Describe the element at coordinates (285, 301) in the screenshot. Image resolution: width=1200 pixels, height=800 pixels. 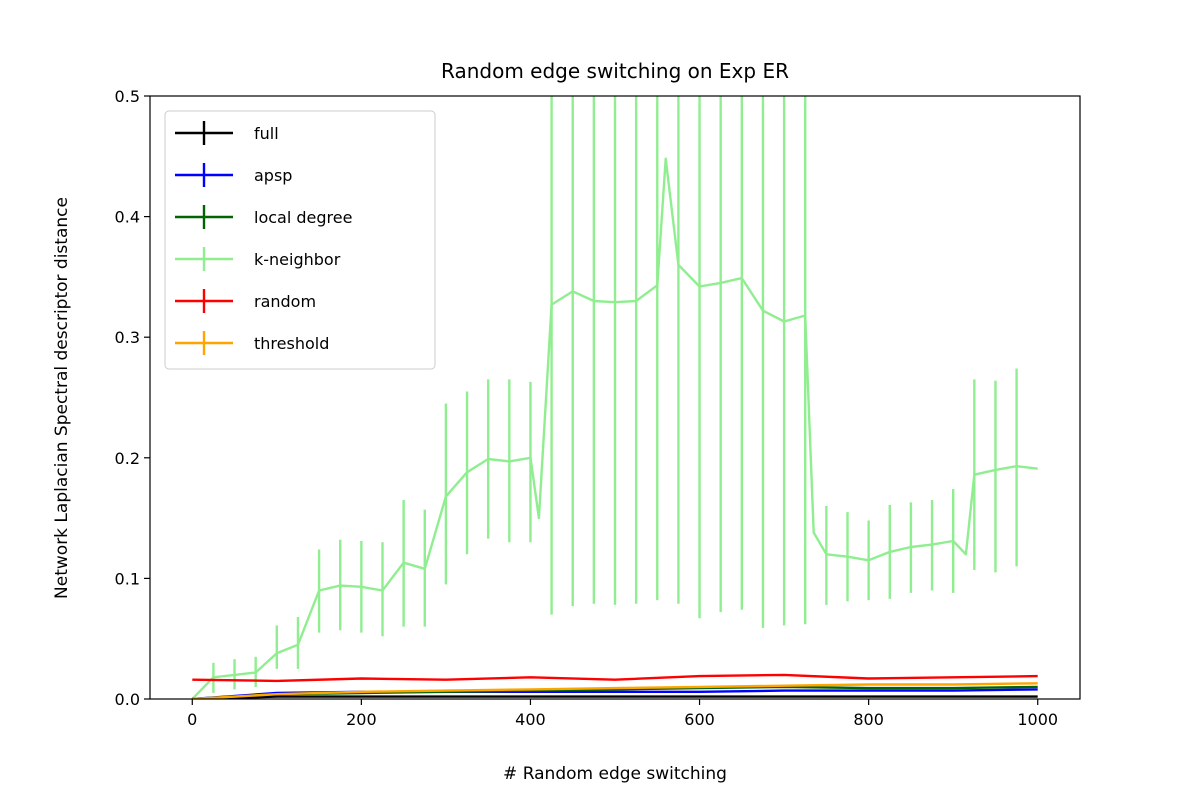
I see `legend-label-random: random` at that location.